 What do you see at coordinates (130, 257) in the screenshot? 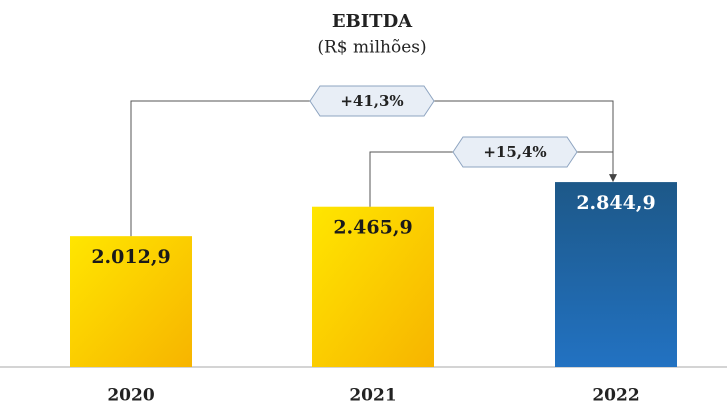
I see `value-label: 2.012,9` at bounding box center [130, 257].